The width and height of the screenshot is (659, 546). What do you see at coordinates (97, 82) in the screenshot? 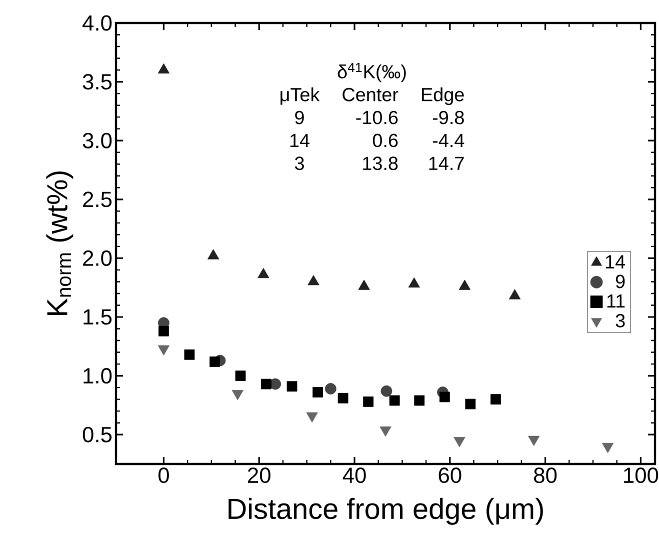
I see `y-tick-label: 3.5` at bounding box center [97, 82].